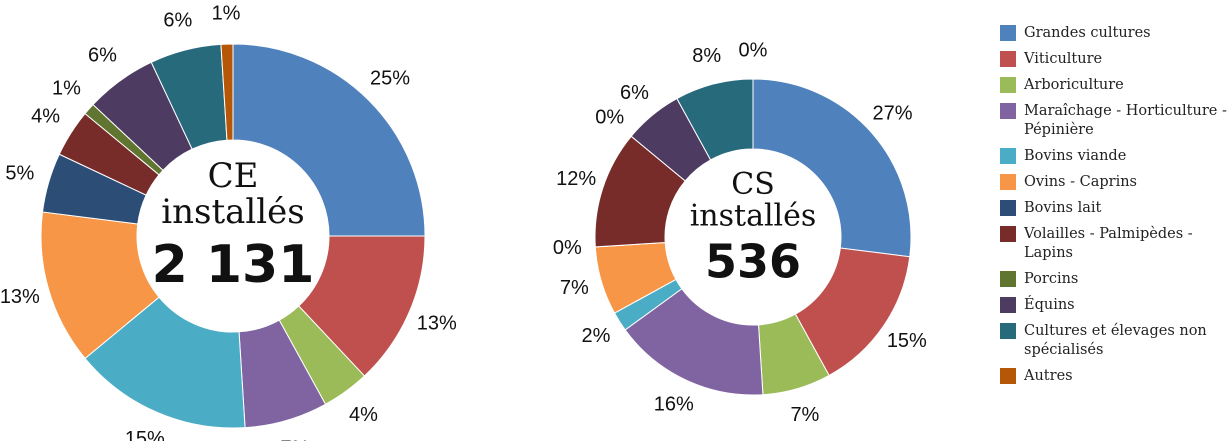  I want to click on legend-item: Volailles - Palmipèdes - Lapins, so click(1114, 244).